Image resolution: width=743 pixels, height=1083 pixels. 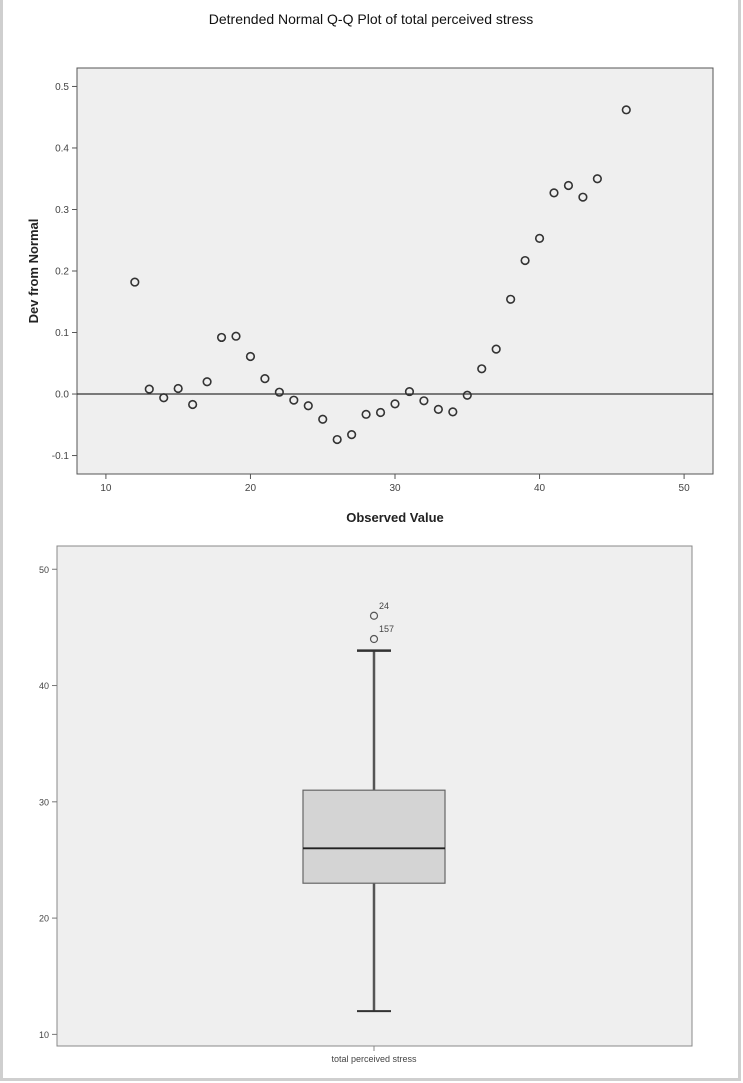 I want to click on outlier-label: 24, so click(x=384, y=606).